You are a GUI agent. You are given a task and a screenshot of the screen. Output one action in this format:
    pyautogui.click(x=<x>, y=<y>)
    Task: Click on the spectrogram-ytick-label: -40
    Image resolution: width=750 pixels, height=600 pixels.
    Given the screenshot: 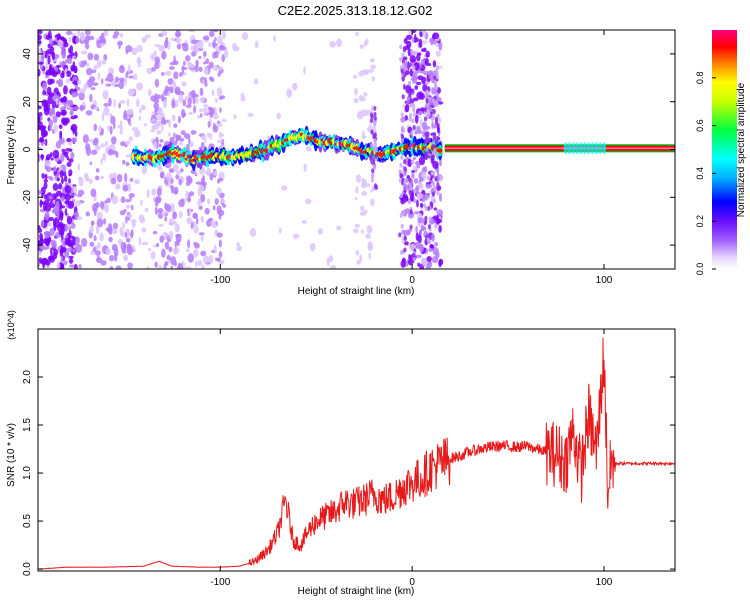 What is the action you would take?
    pyautogui.click(x=27, y=244)
    